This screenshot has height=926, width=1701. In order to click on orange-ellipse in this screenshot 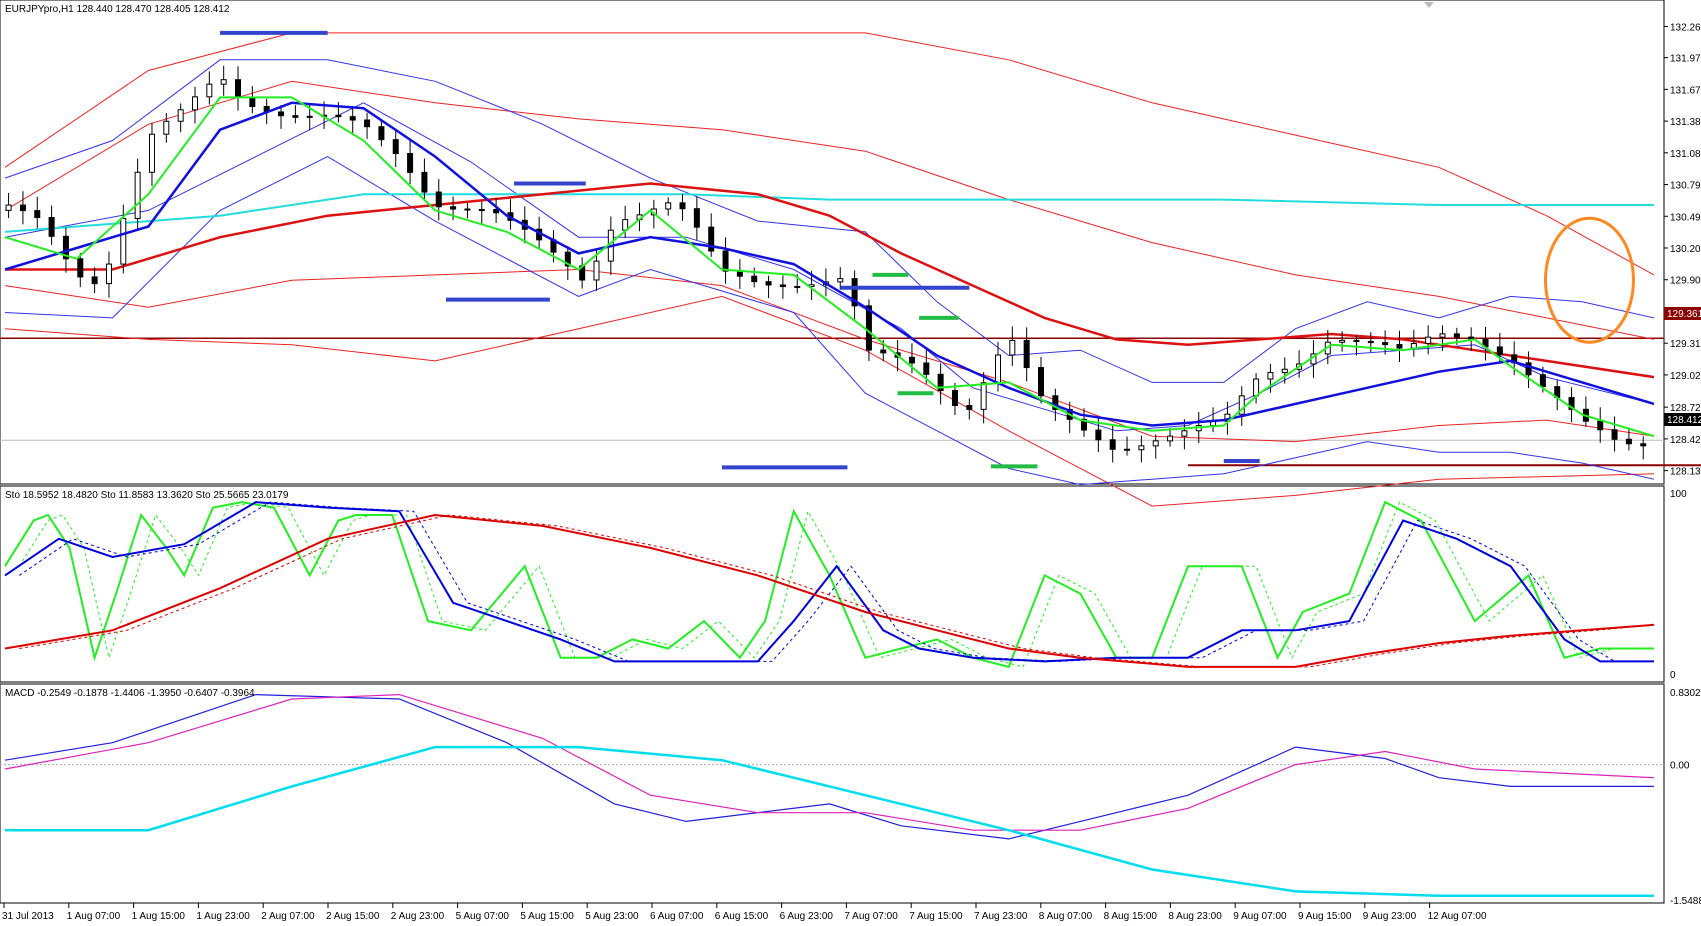, I will do `click(1589, 280)`.